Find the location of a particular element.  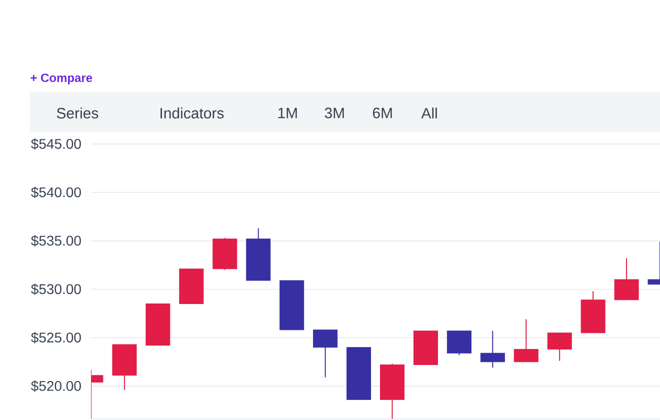

y-tick-label: $530.00 is located at coordinates (56, 289).